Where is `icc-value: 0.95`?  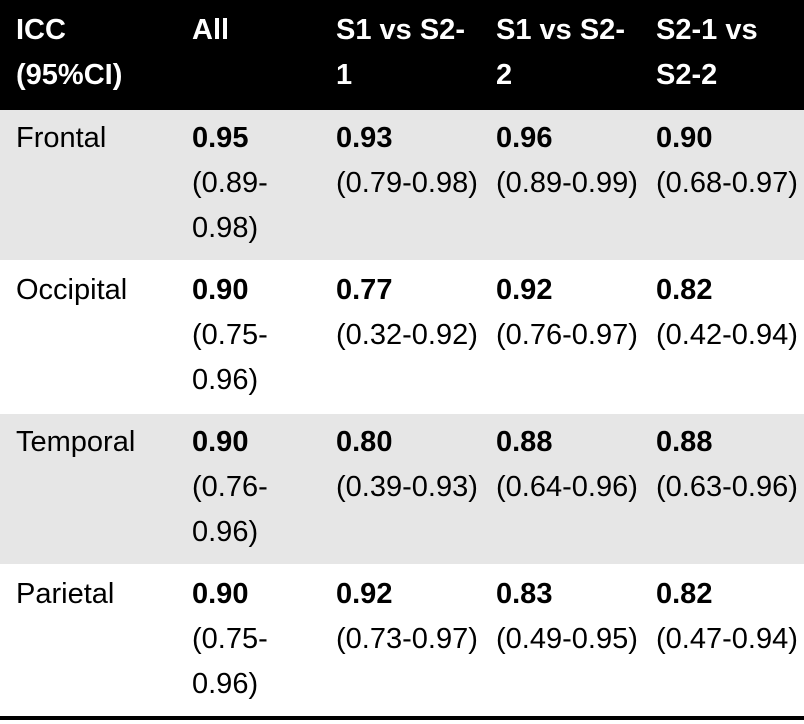
icc-value: 0.95 is located at coordinates (220, 138).